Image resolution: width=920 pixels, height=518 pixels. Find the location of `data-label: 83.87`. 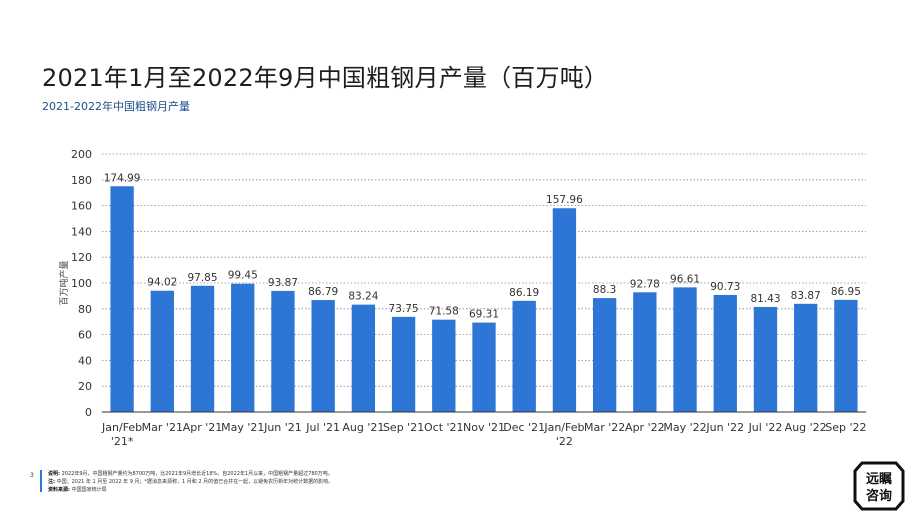

data-label: 83.87 is located at coordinates (806, 296).